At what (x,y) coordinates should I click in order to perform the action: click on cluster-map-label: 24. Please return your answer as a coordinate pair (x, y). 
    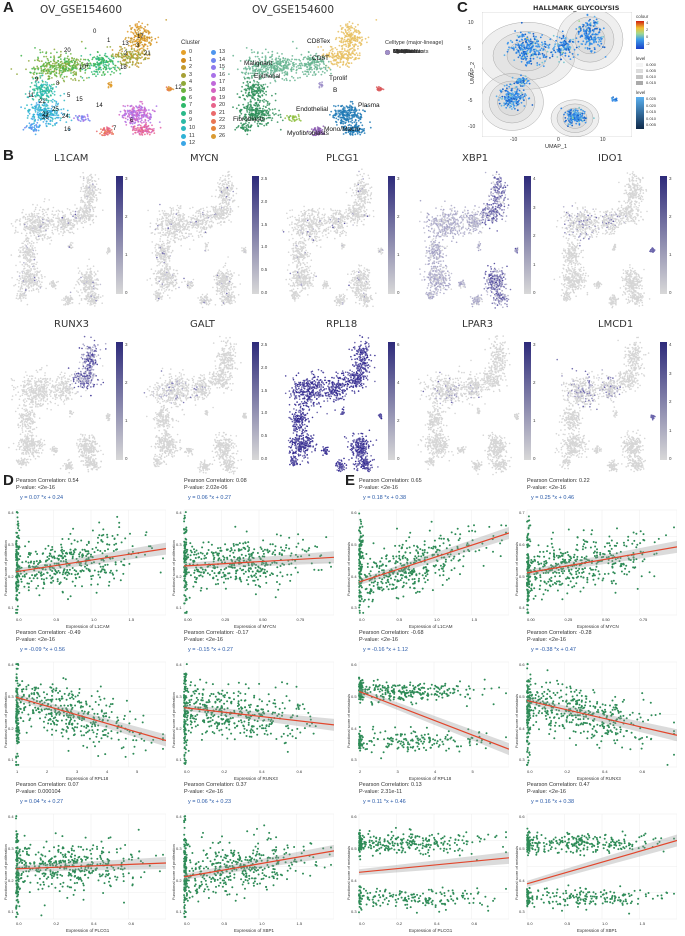
    Looking at the image, I should click on (65, 117).